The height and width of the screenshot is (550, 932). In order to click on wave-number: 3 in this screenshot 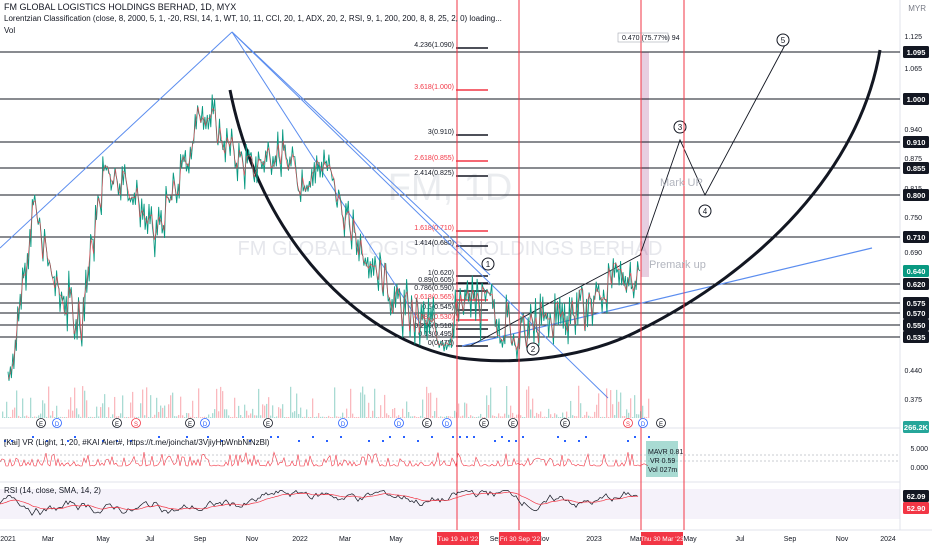, I will do `click(680, 127)`.